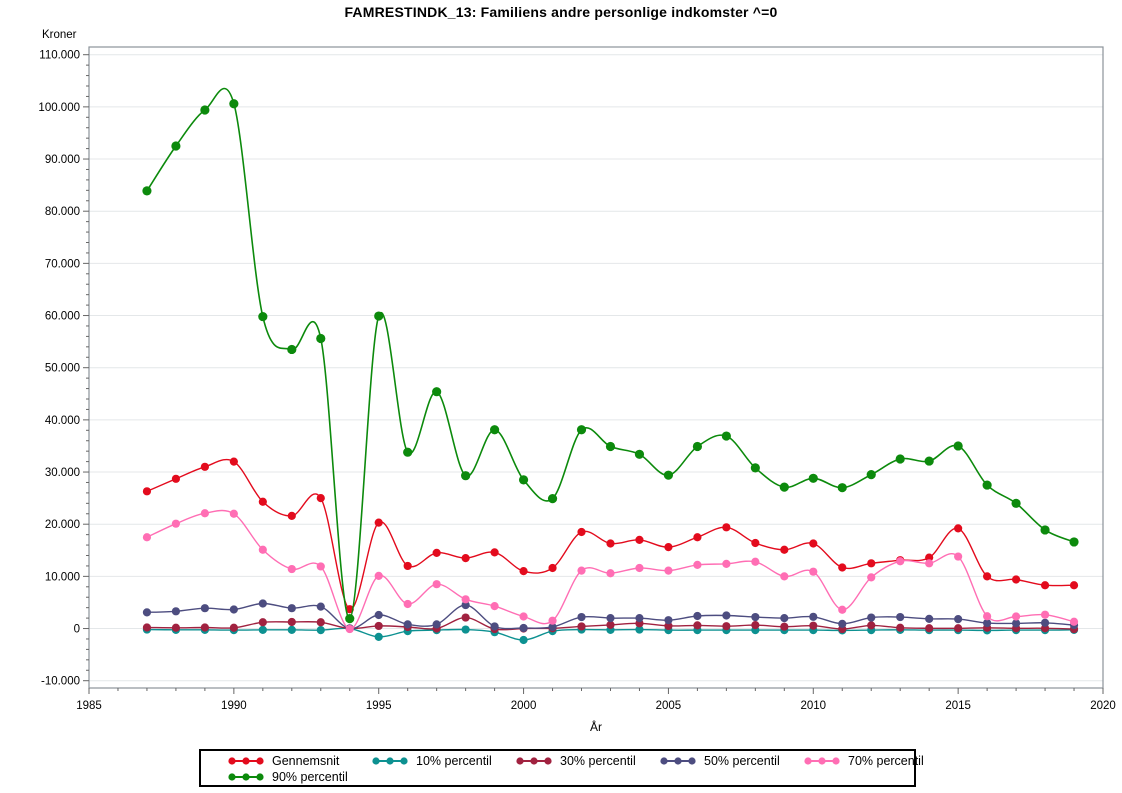 The height and width of the screenshot is (793, 1122). I want to click on legend-label: 50% percentil, so click(742, 761).